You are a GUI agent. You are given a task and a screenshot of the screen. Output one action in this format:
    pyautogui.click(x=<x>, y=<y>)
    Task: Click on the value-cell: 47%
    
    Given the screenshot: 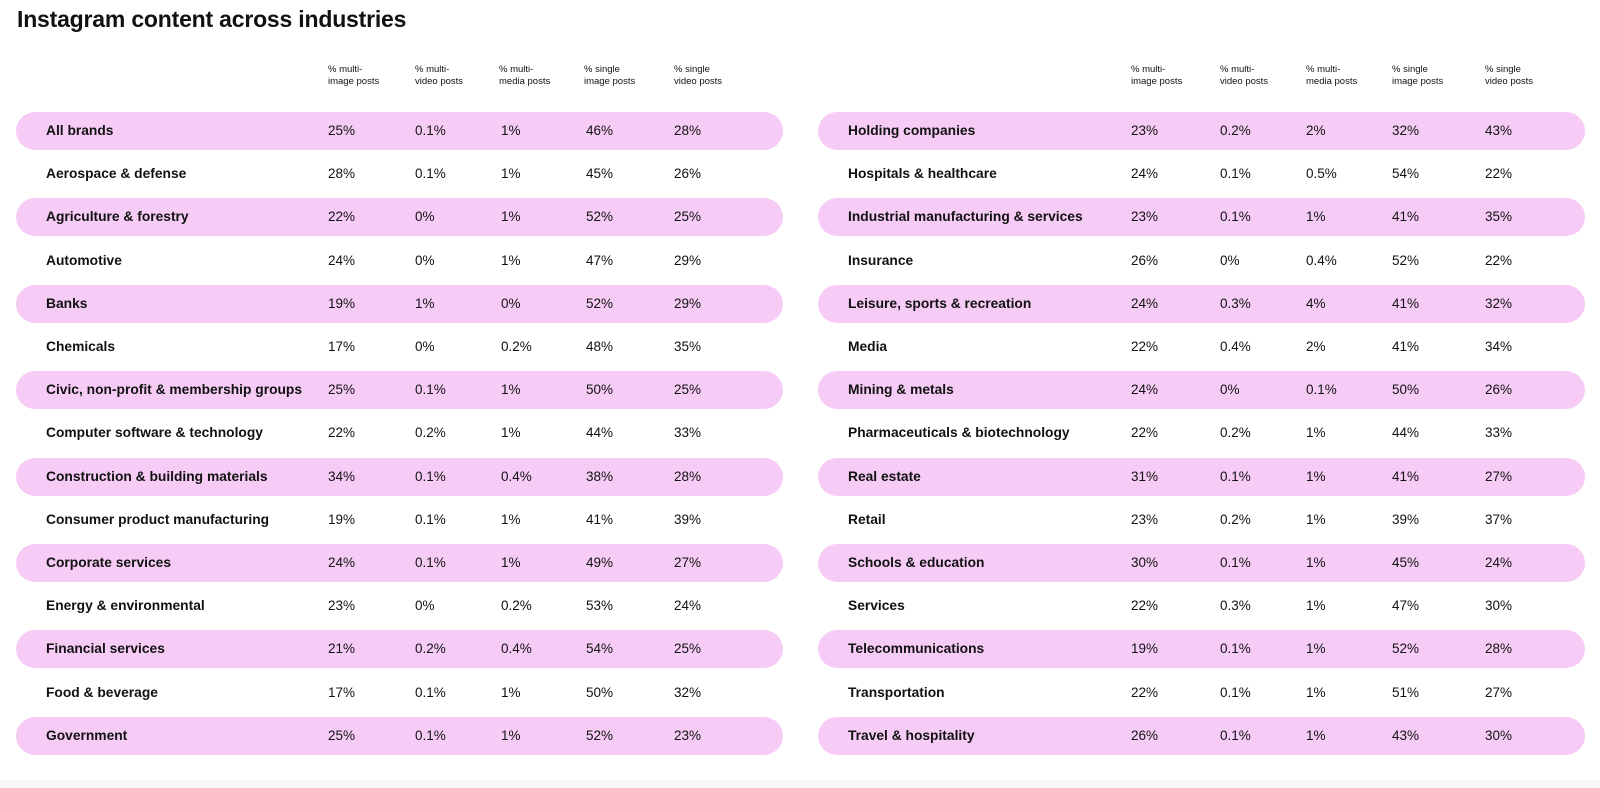 What is the action you would take?
    pyautogui.click(x=600, y=260)
    